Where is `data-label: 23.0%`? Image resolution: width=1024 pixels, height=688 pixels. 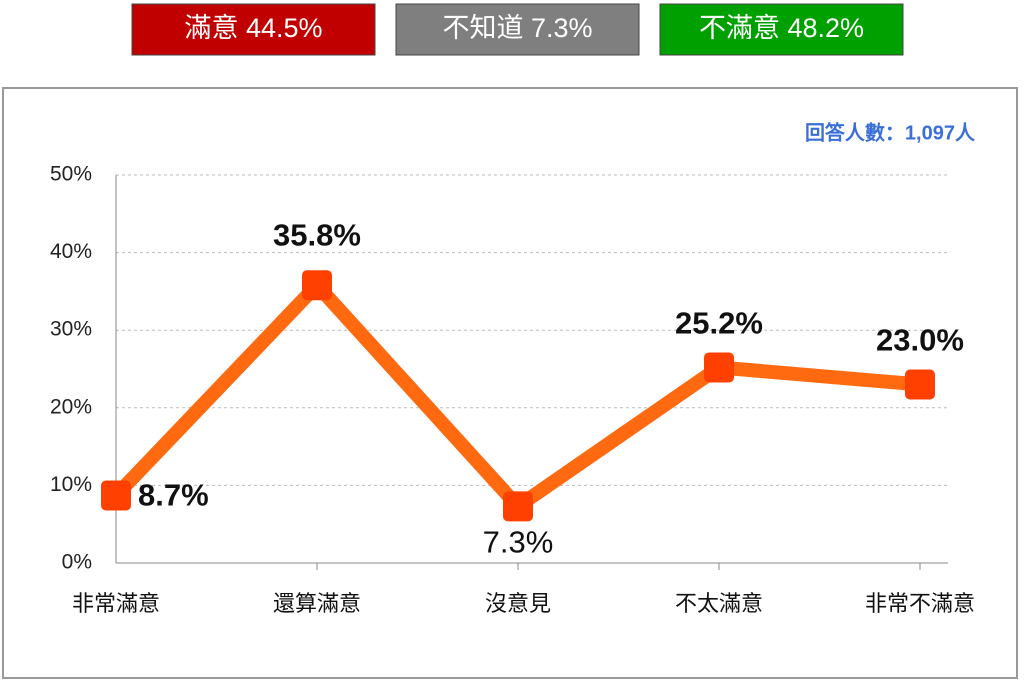 data-label: 23.0% is located at coordinates (920, 340).